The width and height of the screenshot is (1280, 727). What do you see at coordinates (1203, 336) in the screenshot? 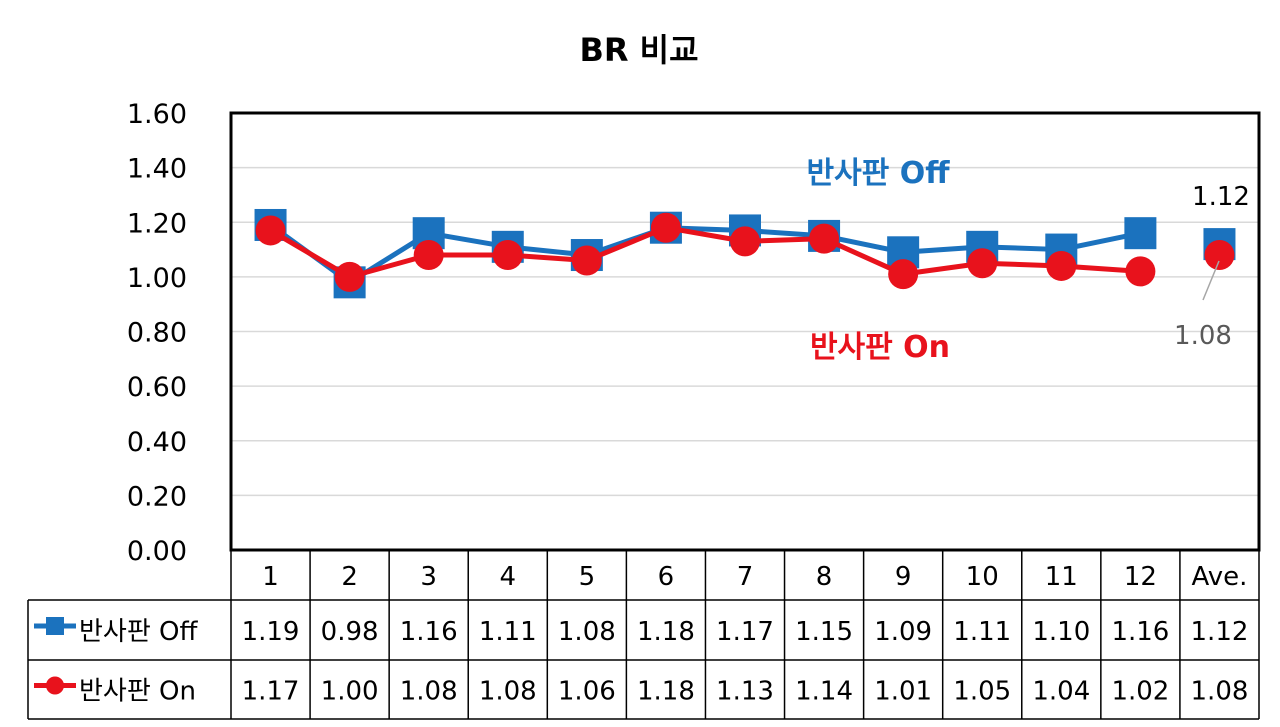
I see `data-label-average-on: 1.08` at bounding box center [1203, 336].